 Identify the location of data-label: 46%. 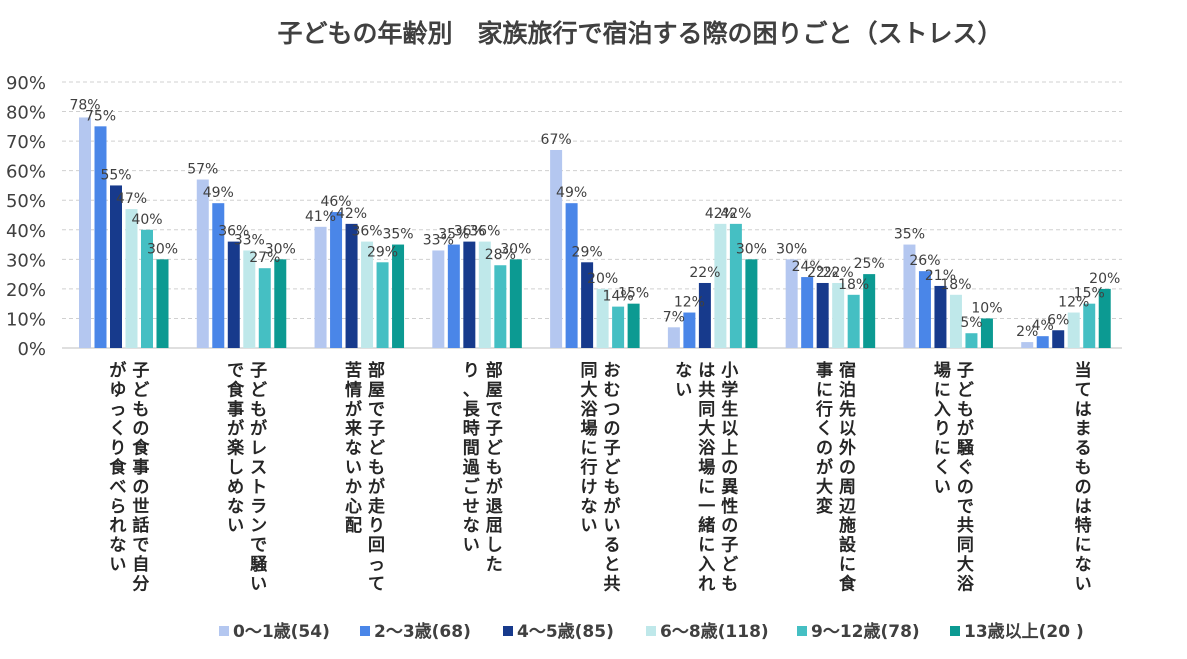
(335, 202).